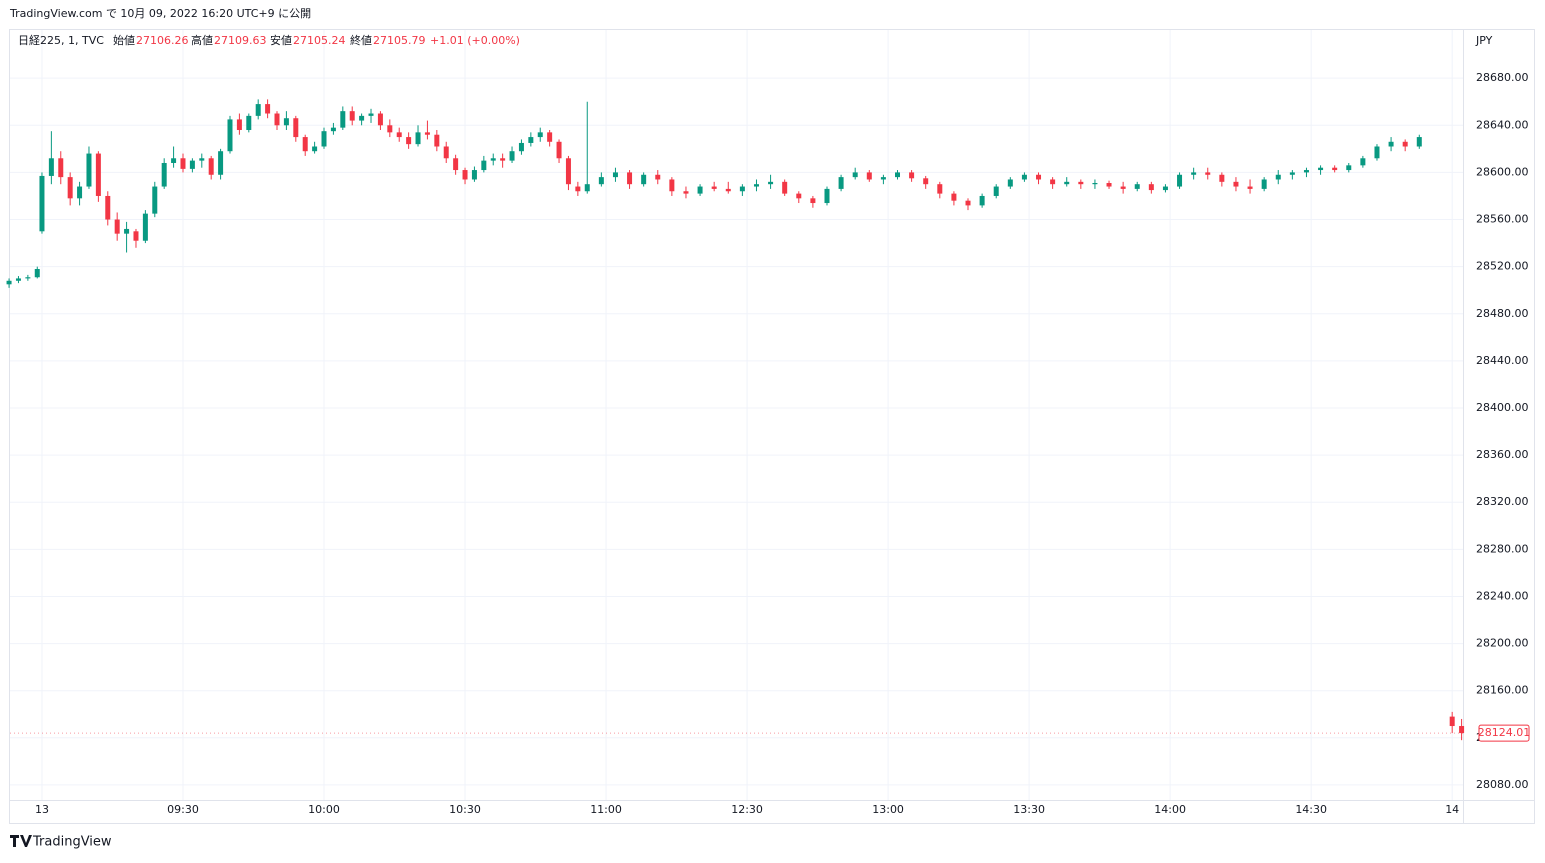 The width and height of the screenshot is (1545, 863). I want to click on logo-text: TradingView, so click(72, 842).